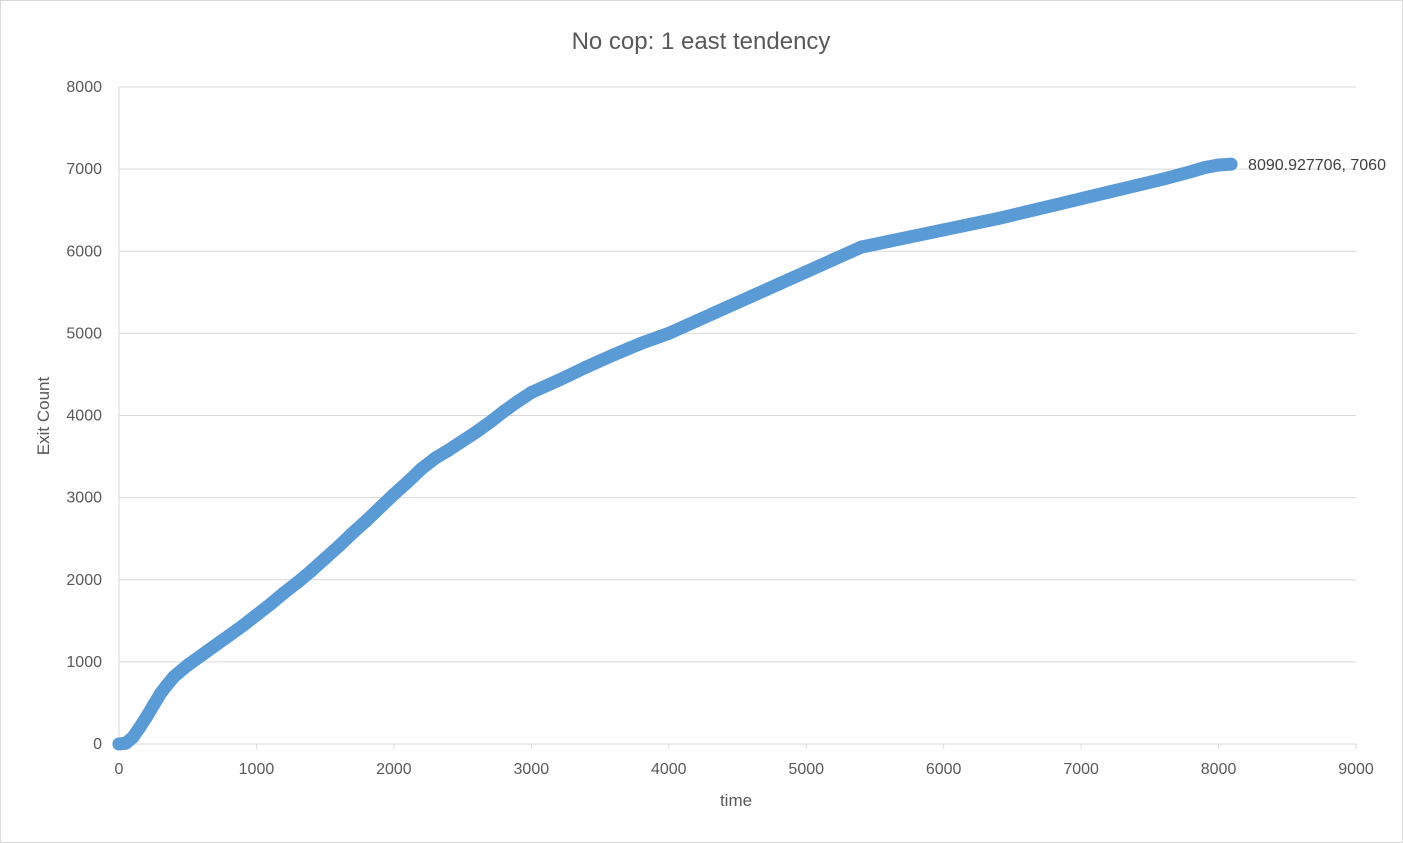  What do you see at coordinates (119, 769) in the screenshot?
I see `x-tick-label: 0` at bounding box center [119, 769].